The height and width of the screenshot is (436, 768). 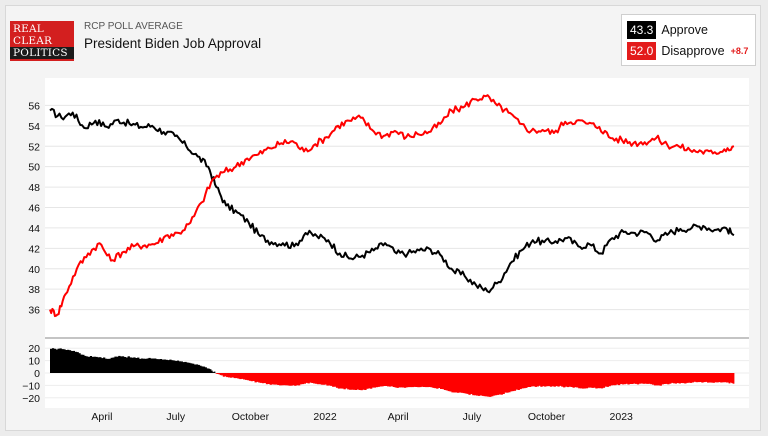 I want to click on y-tick-label: 38, so click(x=34, y=290).